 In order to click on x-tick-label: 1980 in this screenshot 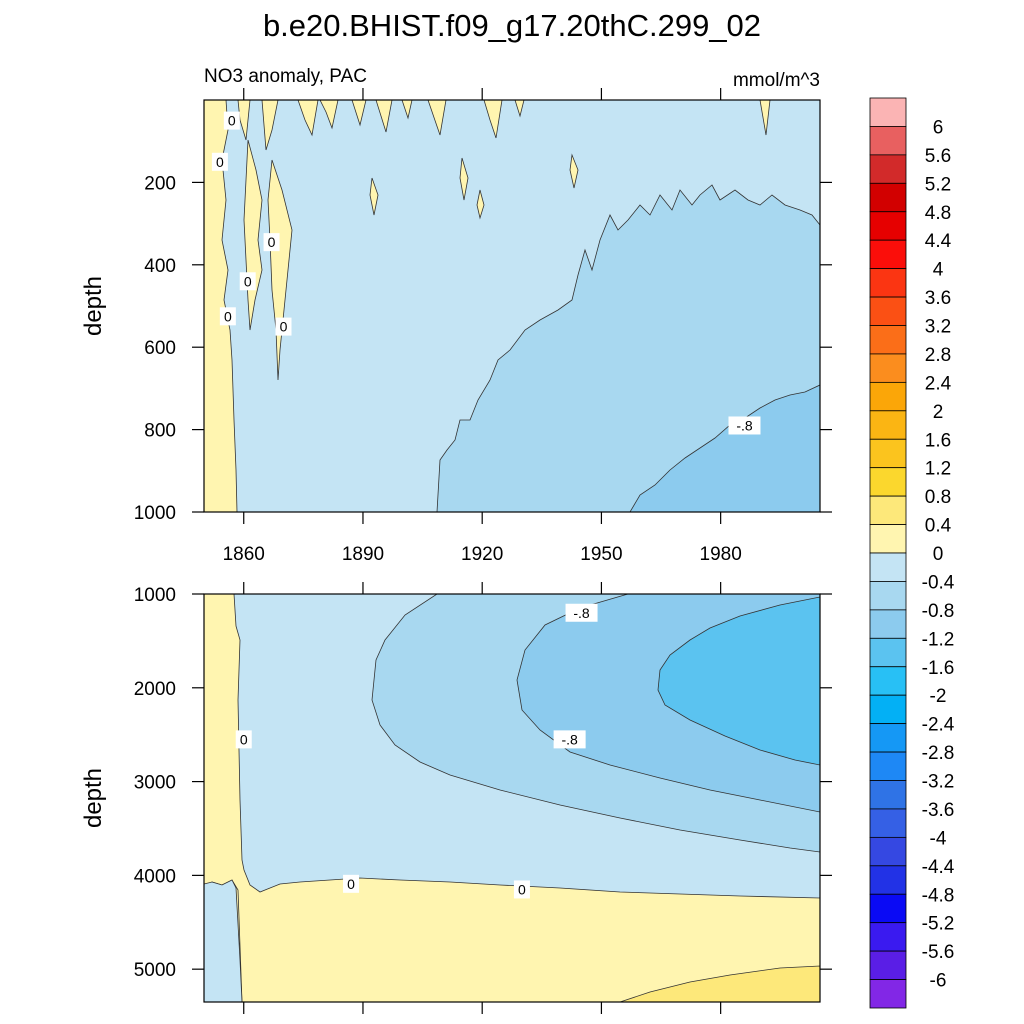, I will do `click(721, 554)`.